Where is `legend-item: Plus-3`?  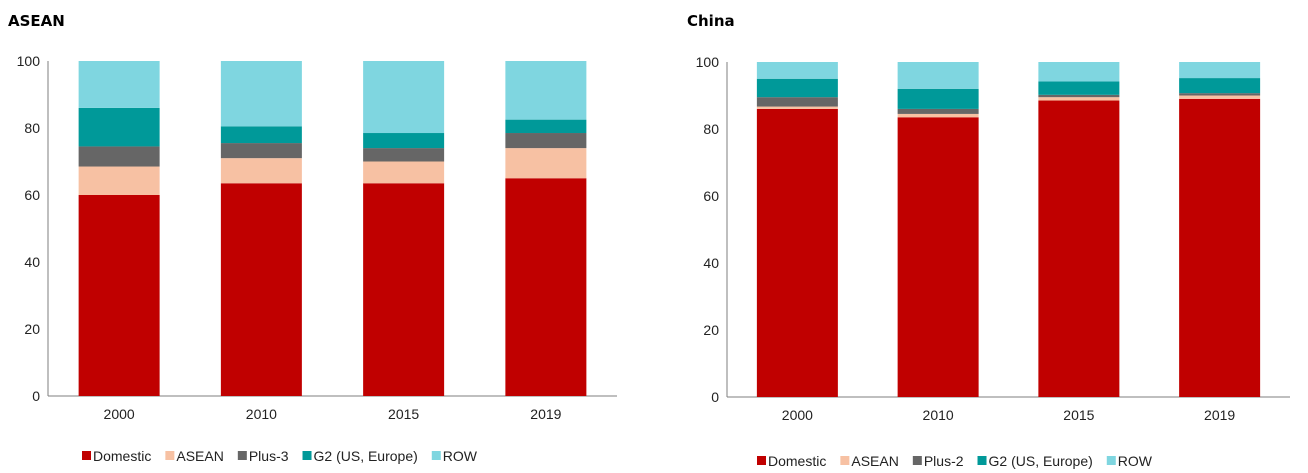 legend-item: Plus-3 is located at coordinates (263, 456).